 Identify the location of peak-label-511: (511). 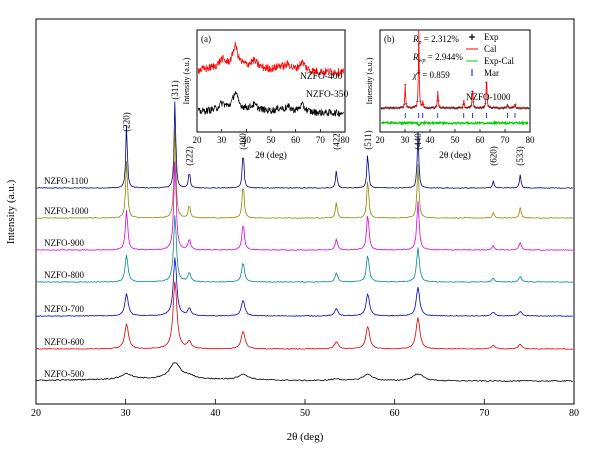
(368, 139).